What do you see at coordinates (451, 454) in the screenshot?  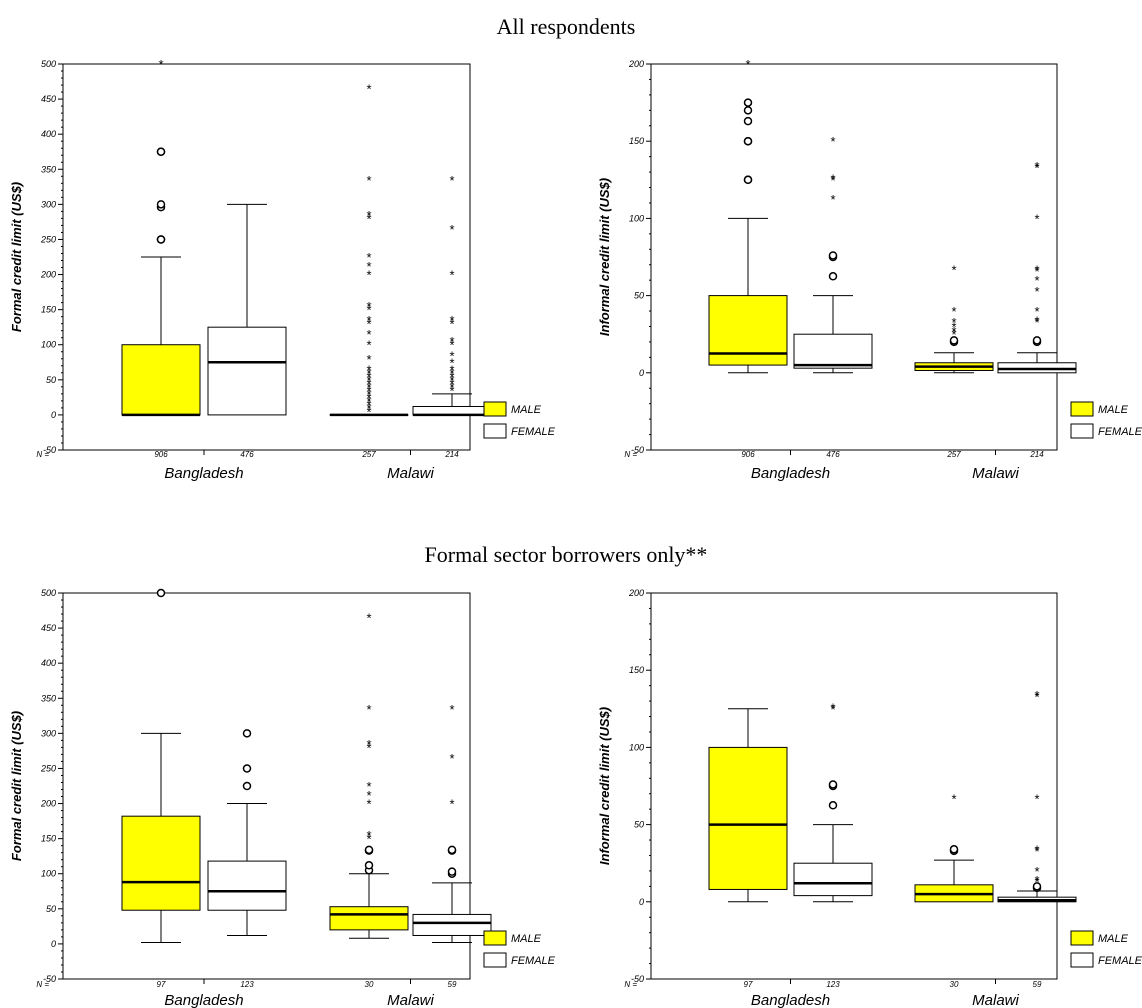 I see `n-value: 214` at bounding box center [451, 454].